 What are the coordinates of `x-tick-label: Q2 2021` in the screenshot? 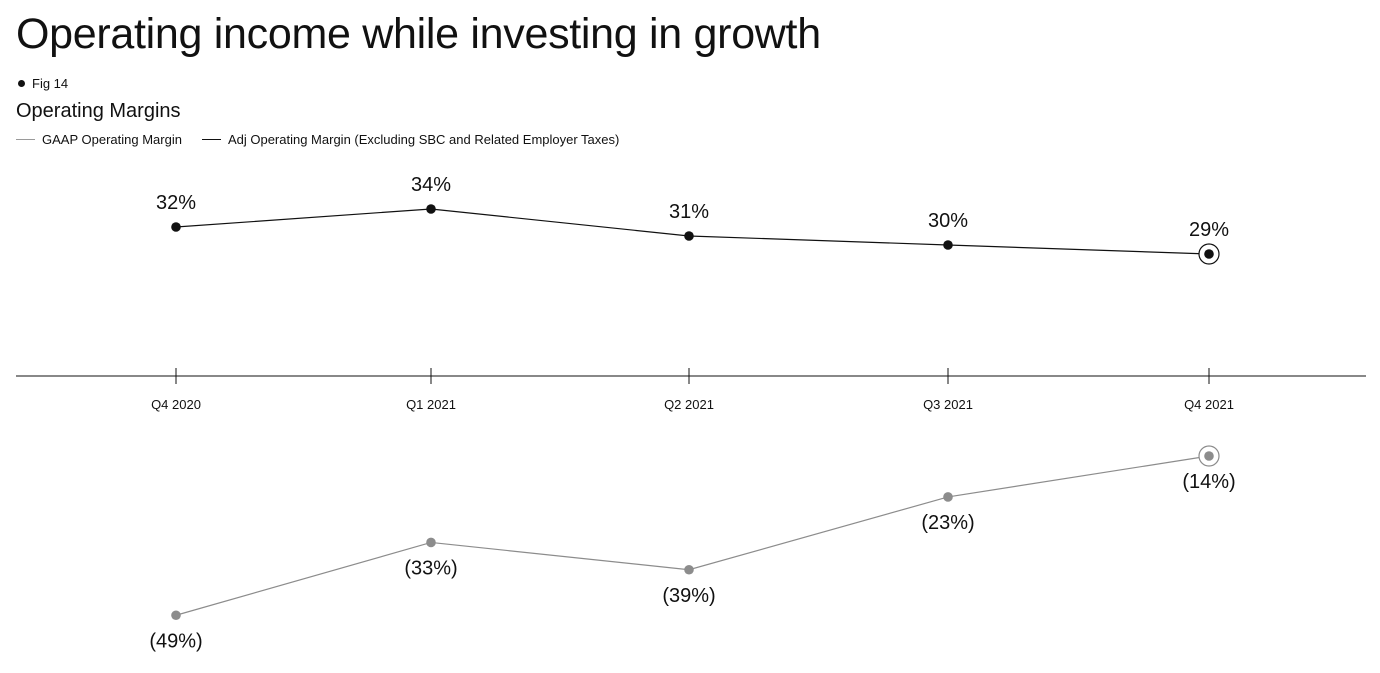 It's located at (689, 404).